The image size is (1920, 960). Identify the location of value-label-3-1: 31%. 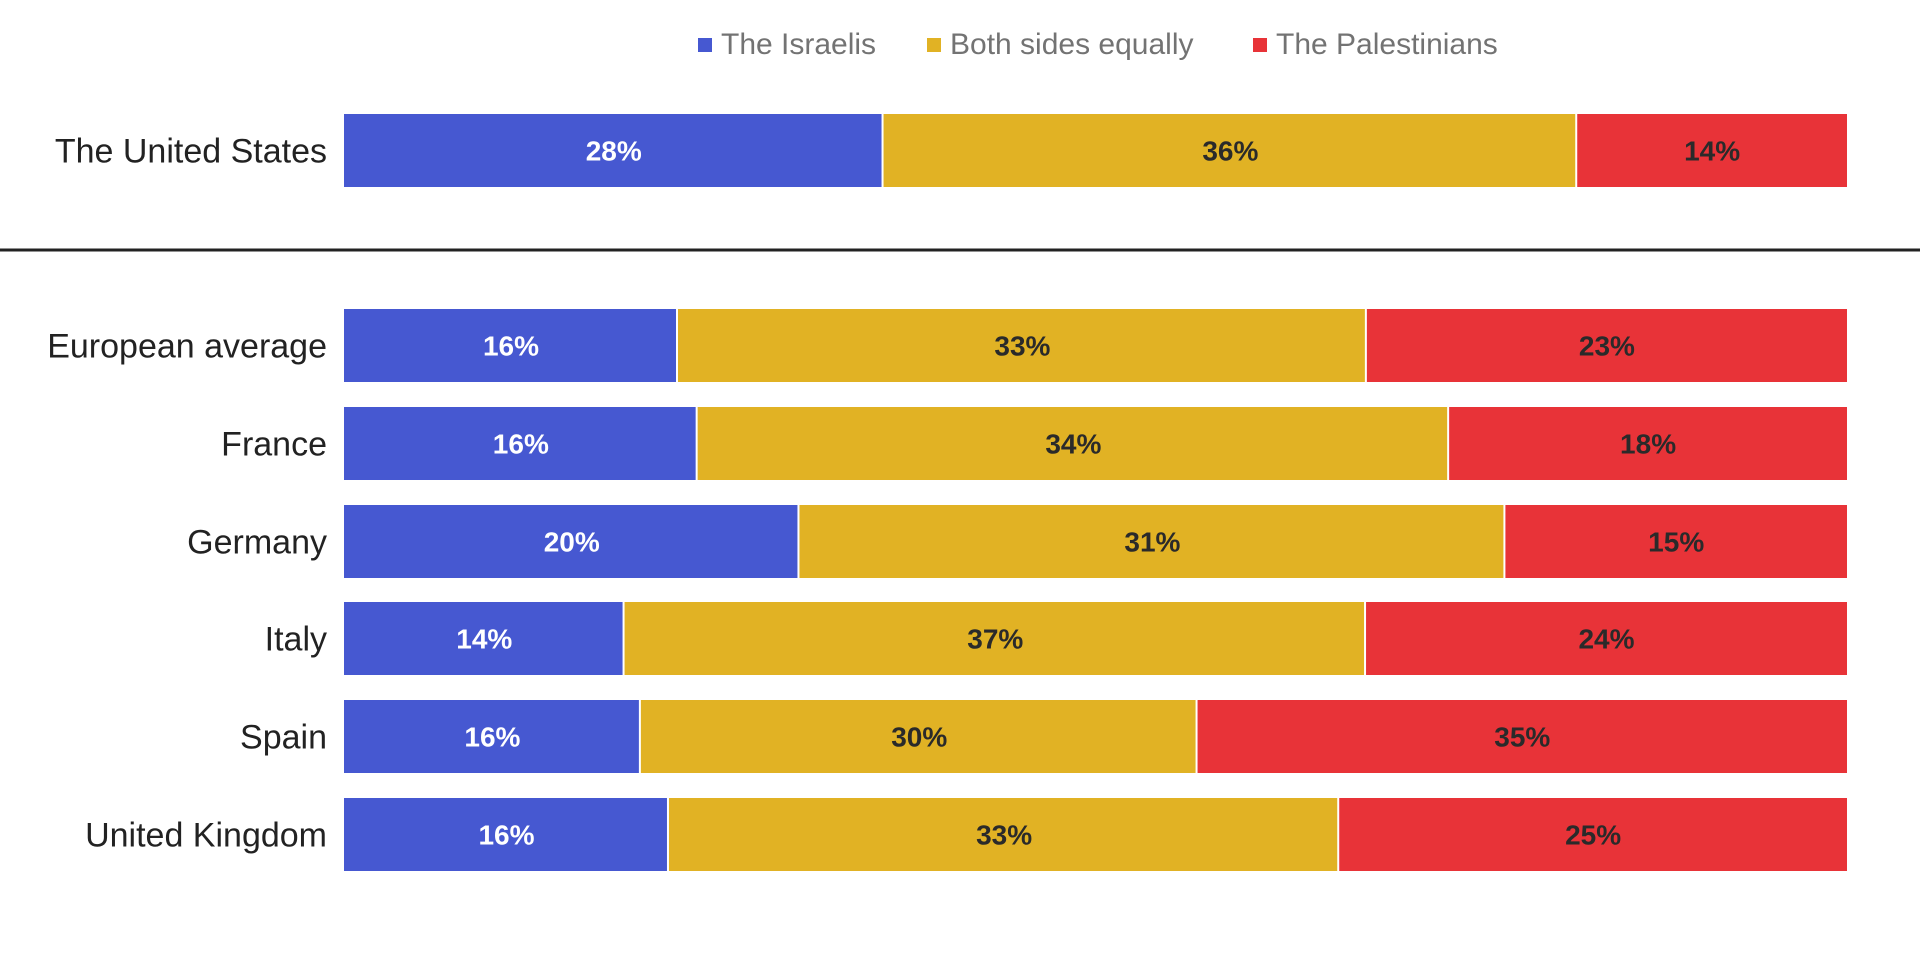
(1152, 542).